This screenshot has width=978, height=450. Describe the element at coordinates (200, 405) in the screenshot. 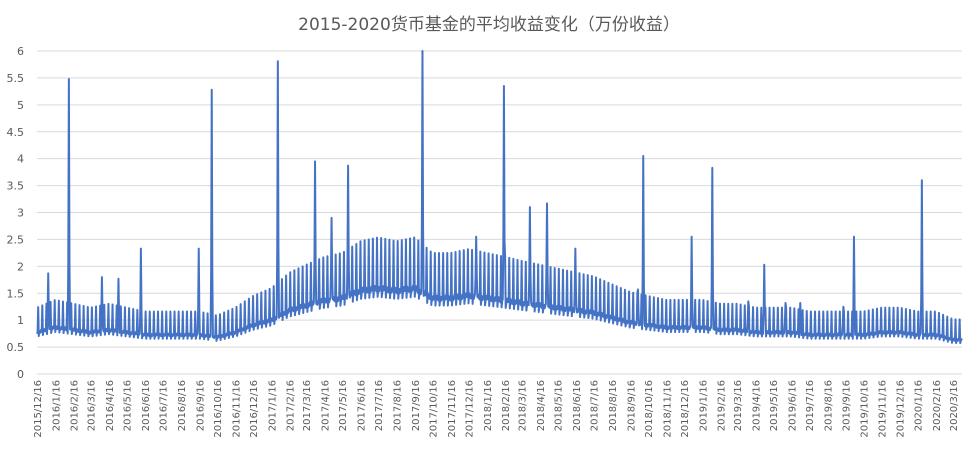

I see `x-tick-label: 2016/9/16` at that location.